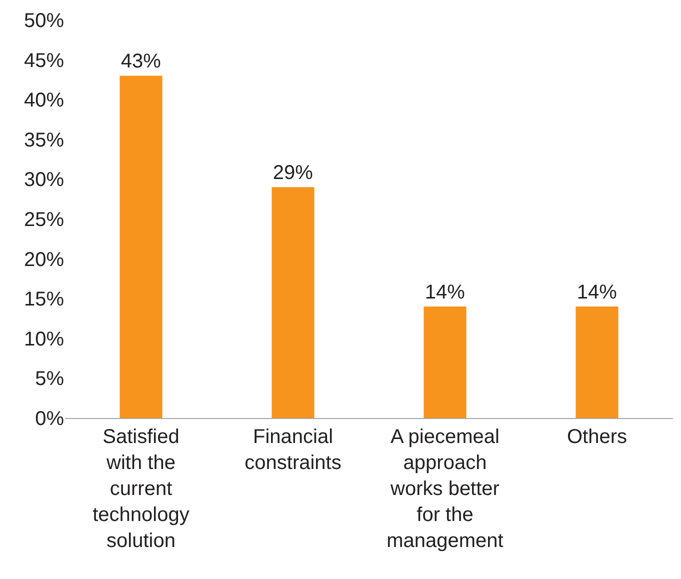 The image size is (681, 579). I want to click on y-tick-label: 0%, so click(49, 419).